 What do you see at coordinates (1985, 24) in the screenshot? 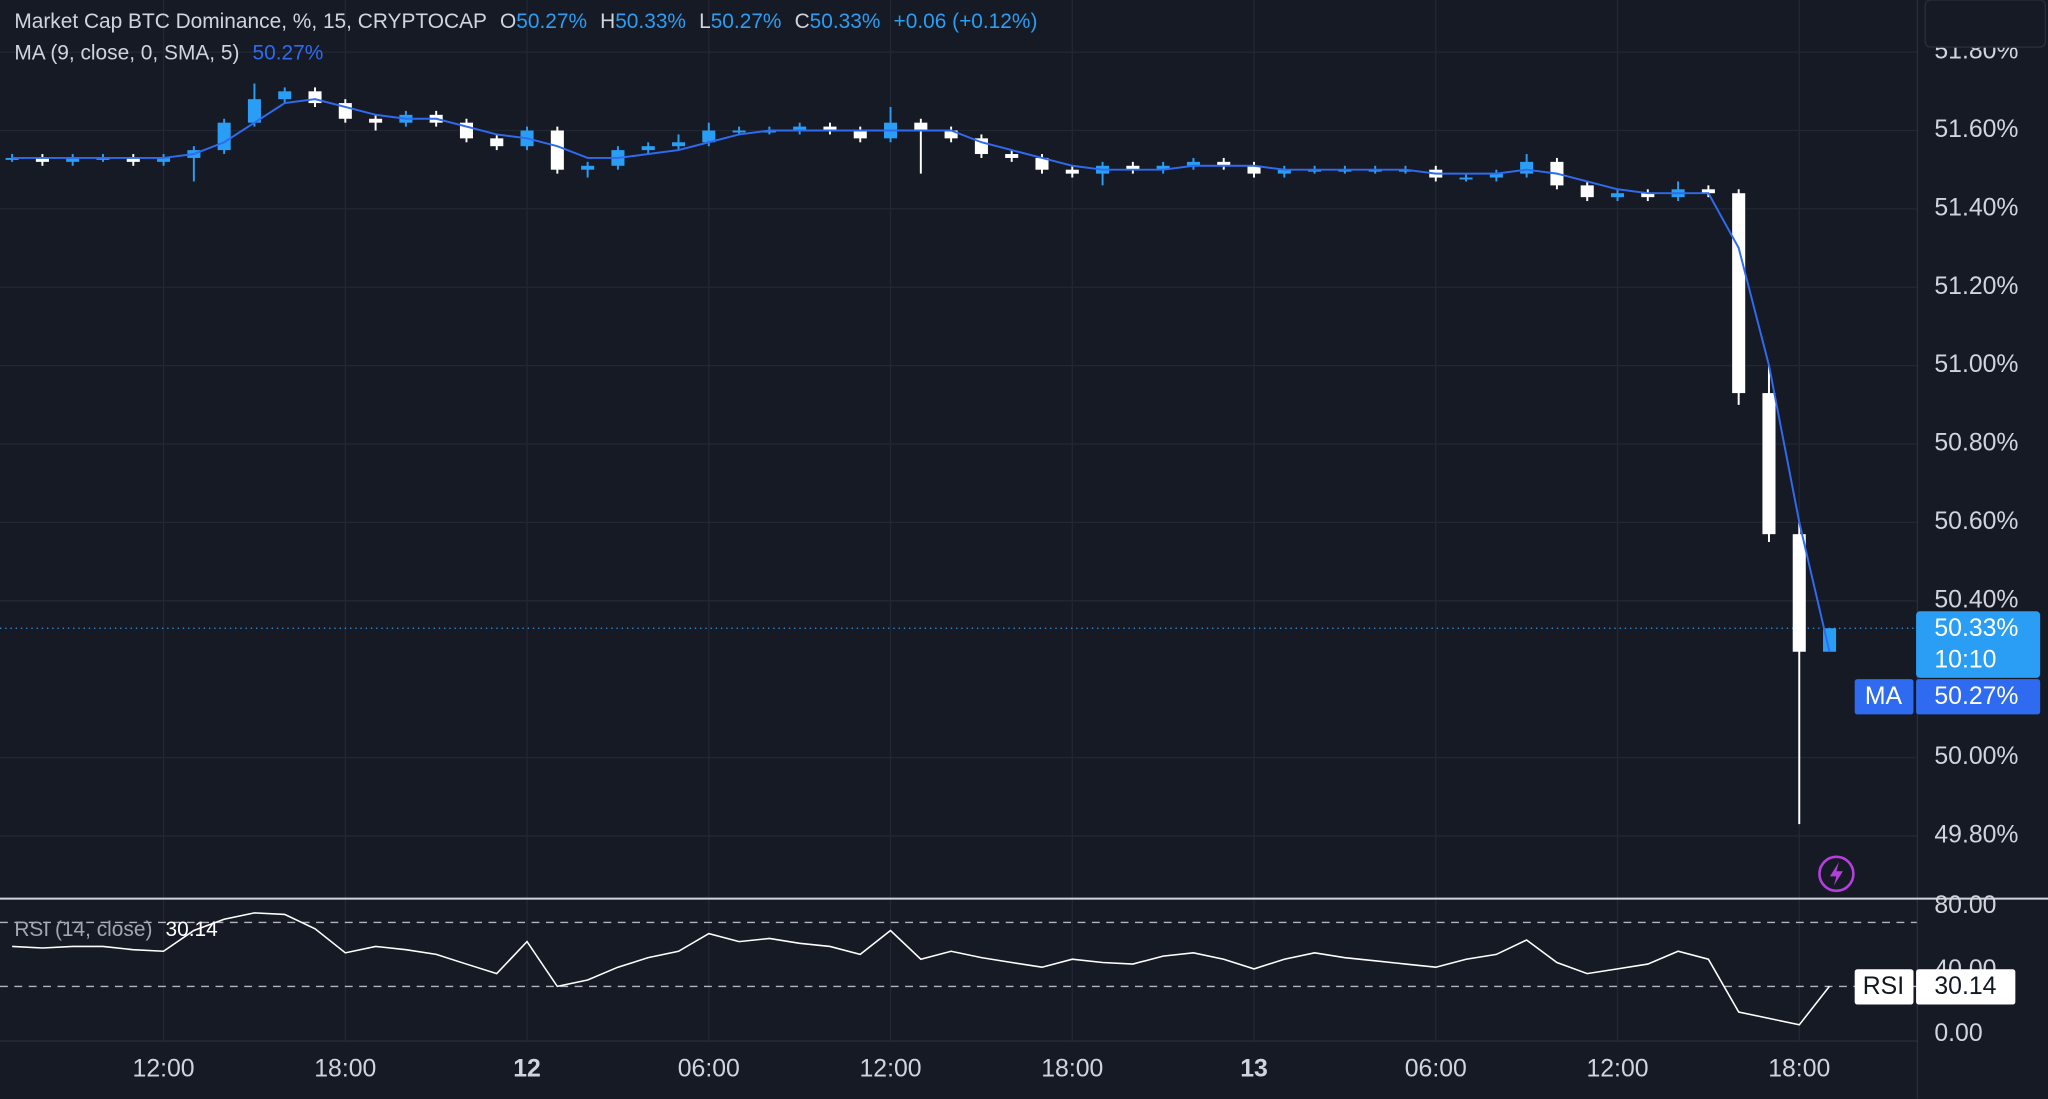
I see `corner-button` at bounding box center [1985, 24].